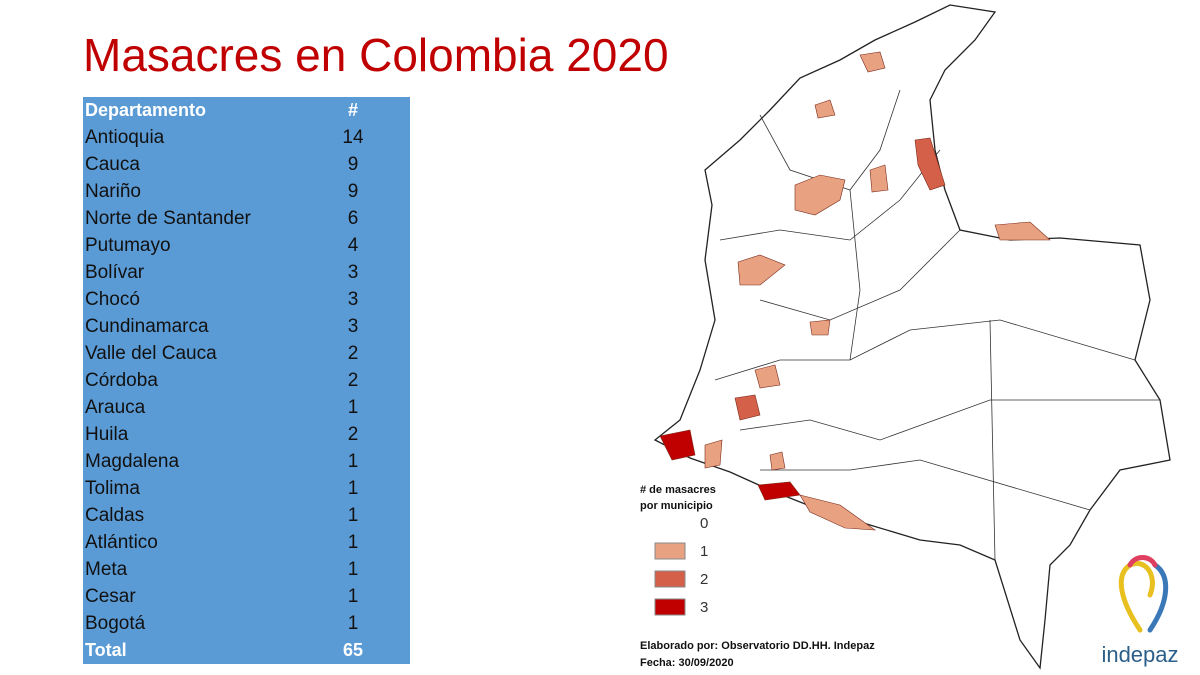 This screenshot has width=1200, height=675. I want to click on total-row: Total 65, so click(246, 650).